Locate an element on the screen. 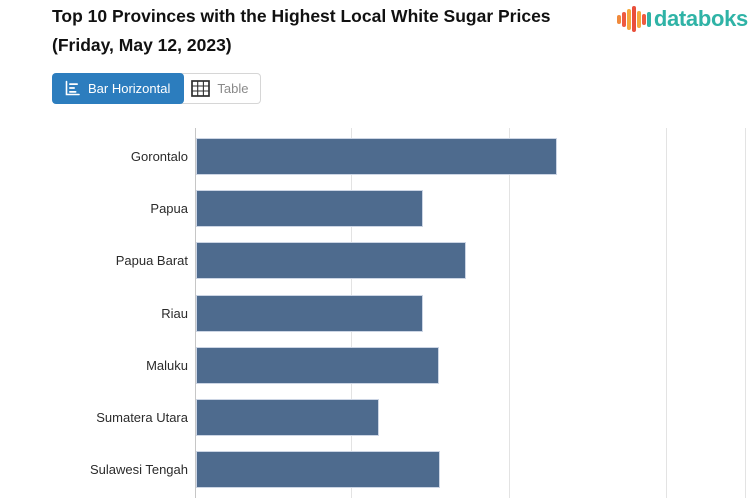 The image size is (753, 498). bar-horizontal-button-label: Bar Horizontal is located at coordinates (129, 88).